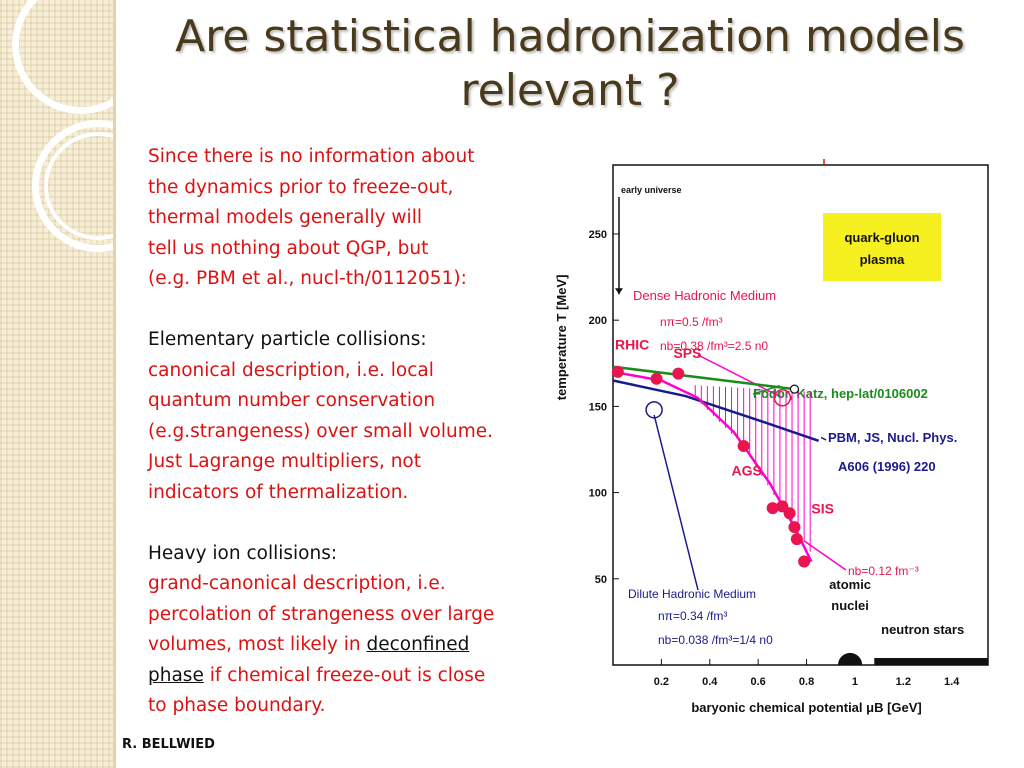 This screenshot has width=1024, height=768. Describe the element at coordinates (881, 237) in the screenshot. I see `qgp-label-line1: quark-gluon` at that location.